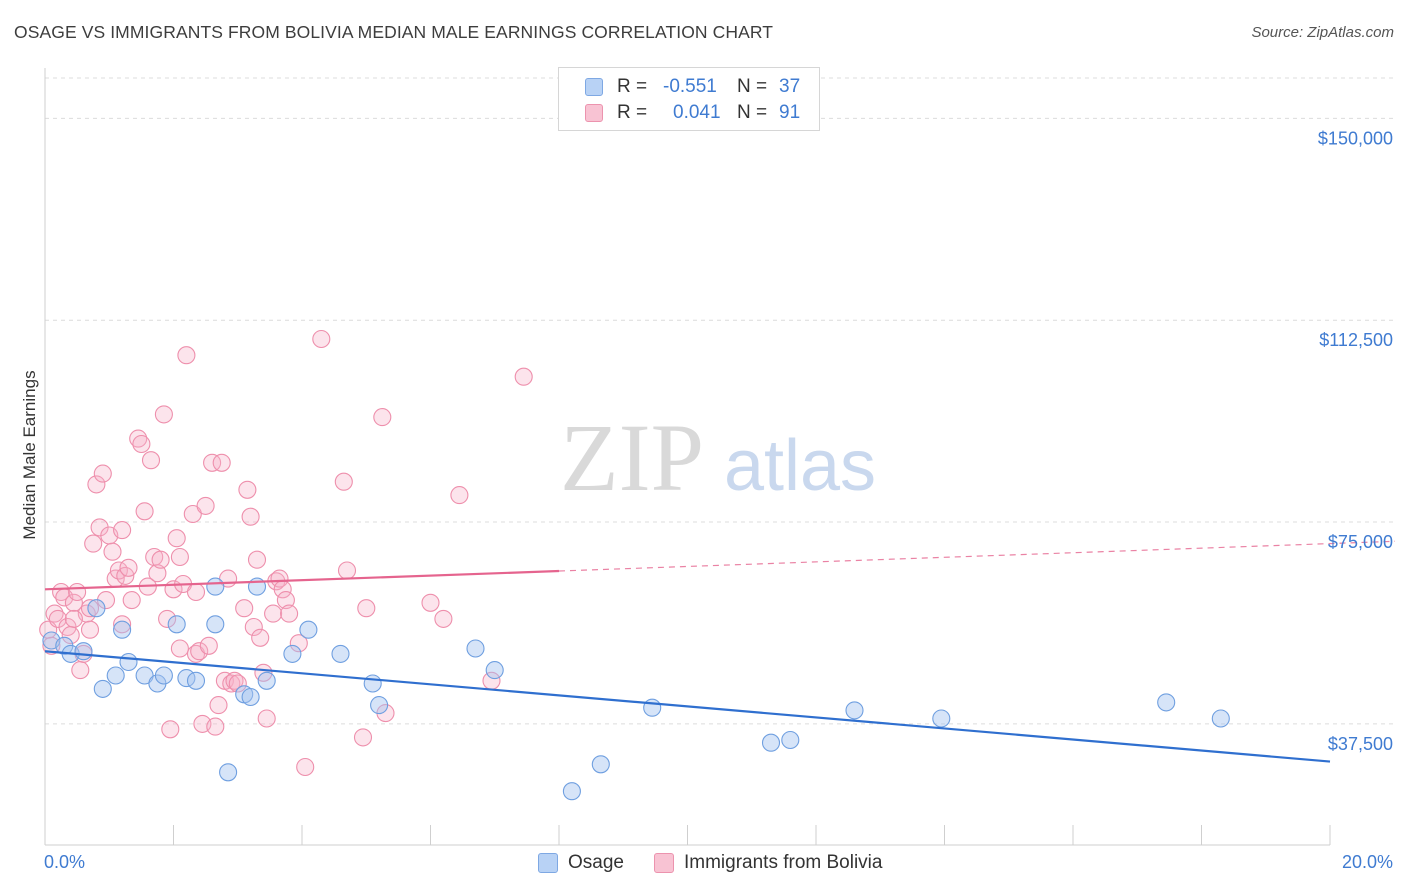 This screenshot has width=1406, height=892. I want to click on y-tick-label: $75,000, so click(1360, 542).